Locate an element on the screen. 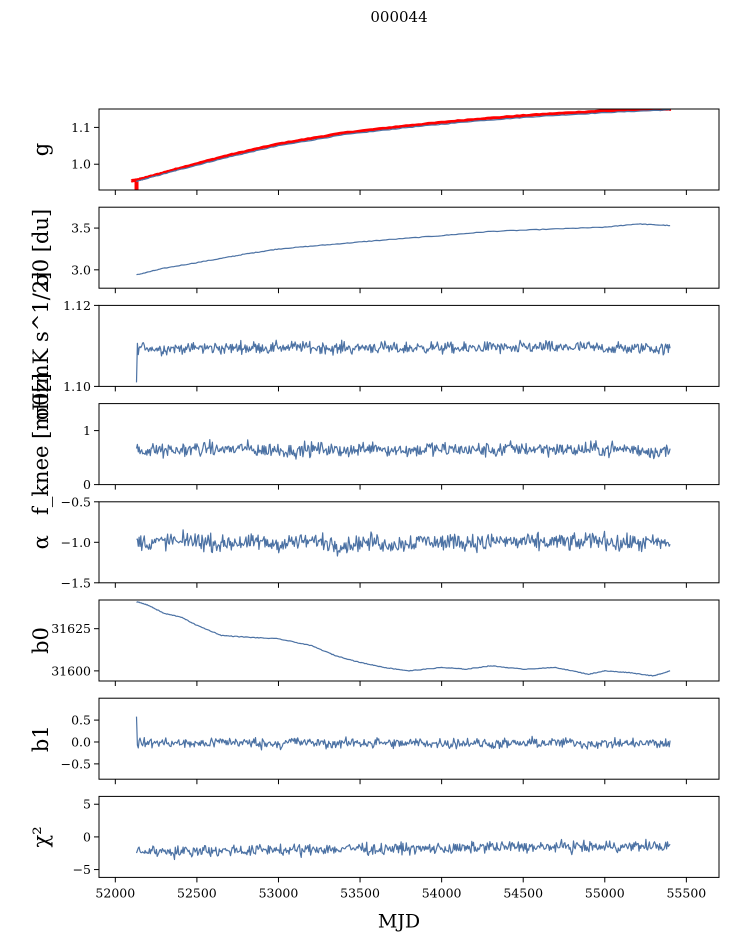 The height and width of the screenshot is (944, 729). alpha-series-data is located at coordinates (403, 543).